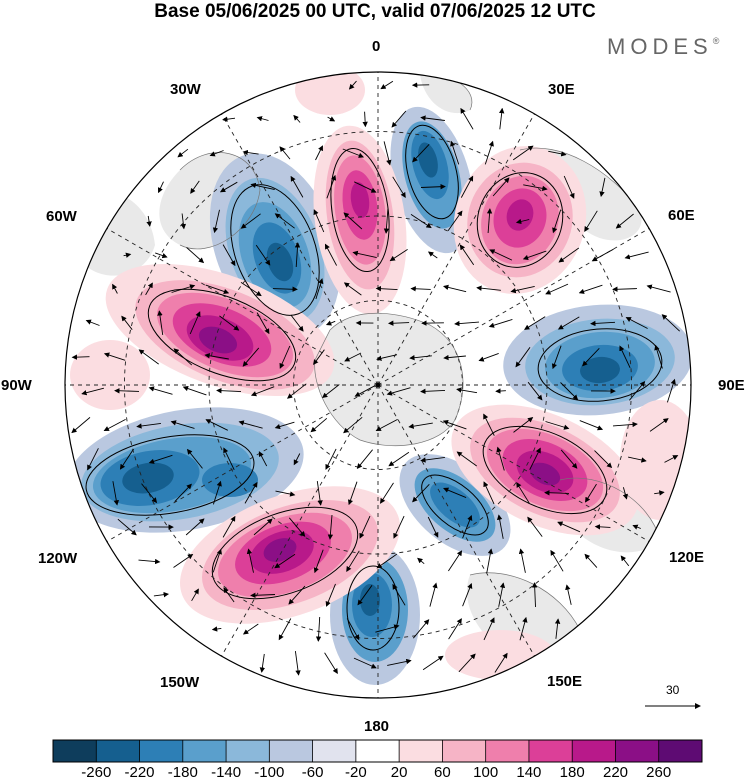  I want to click on lon-label-120w: 120W, so click(58, 558).